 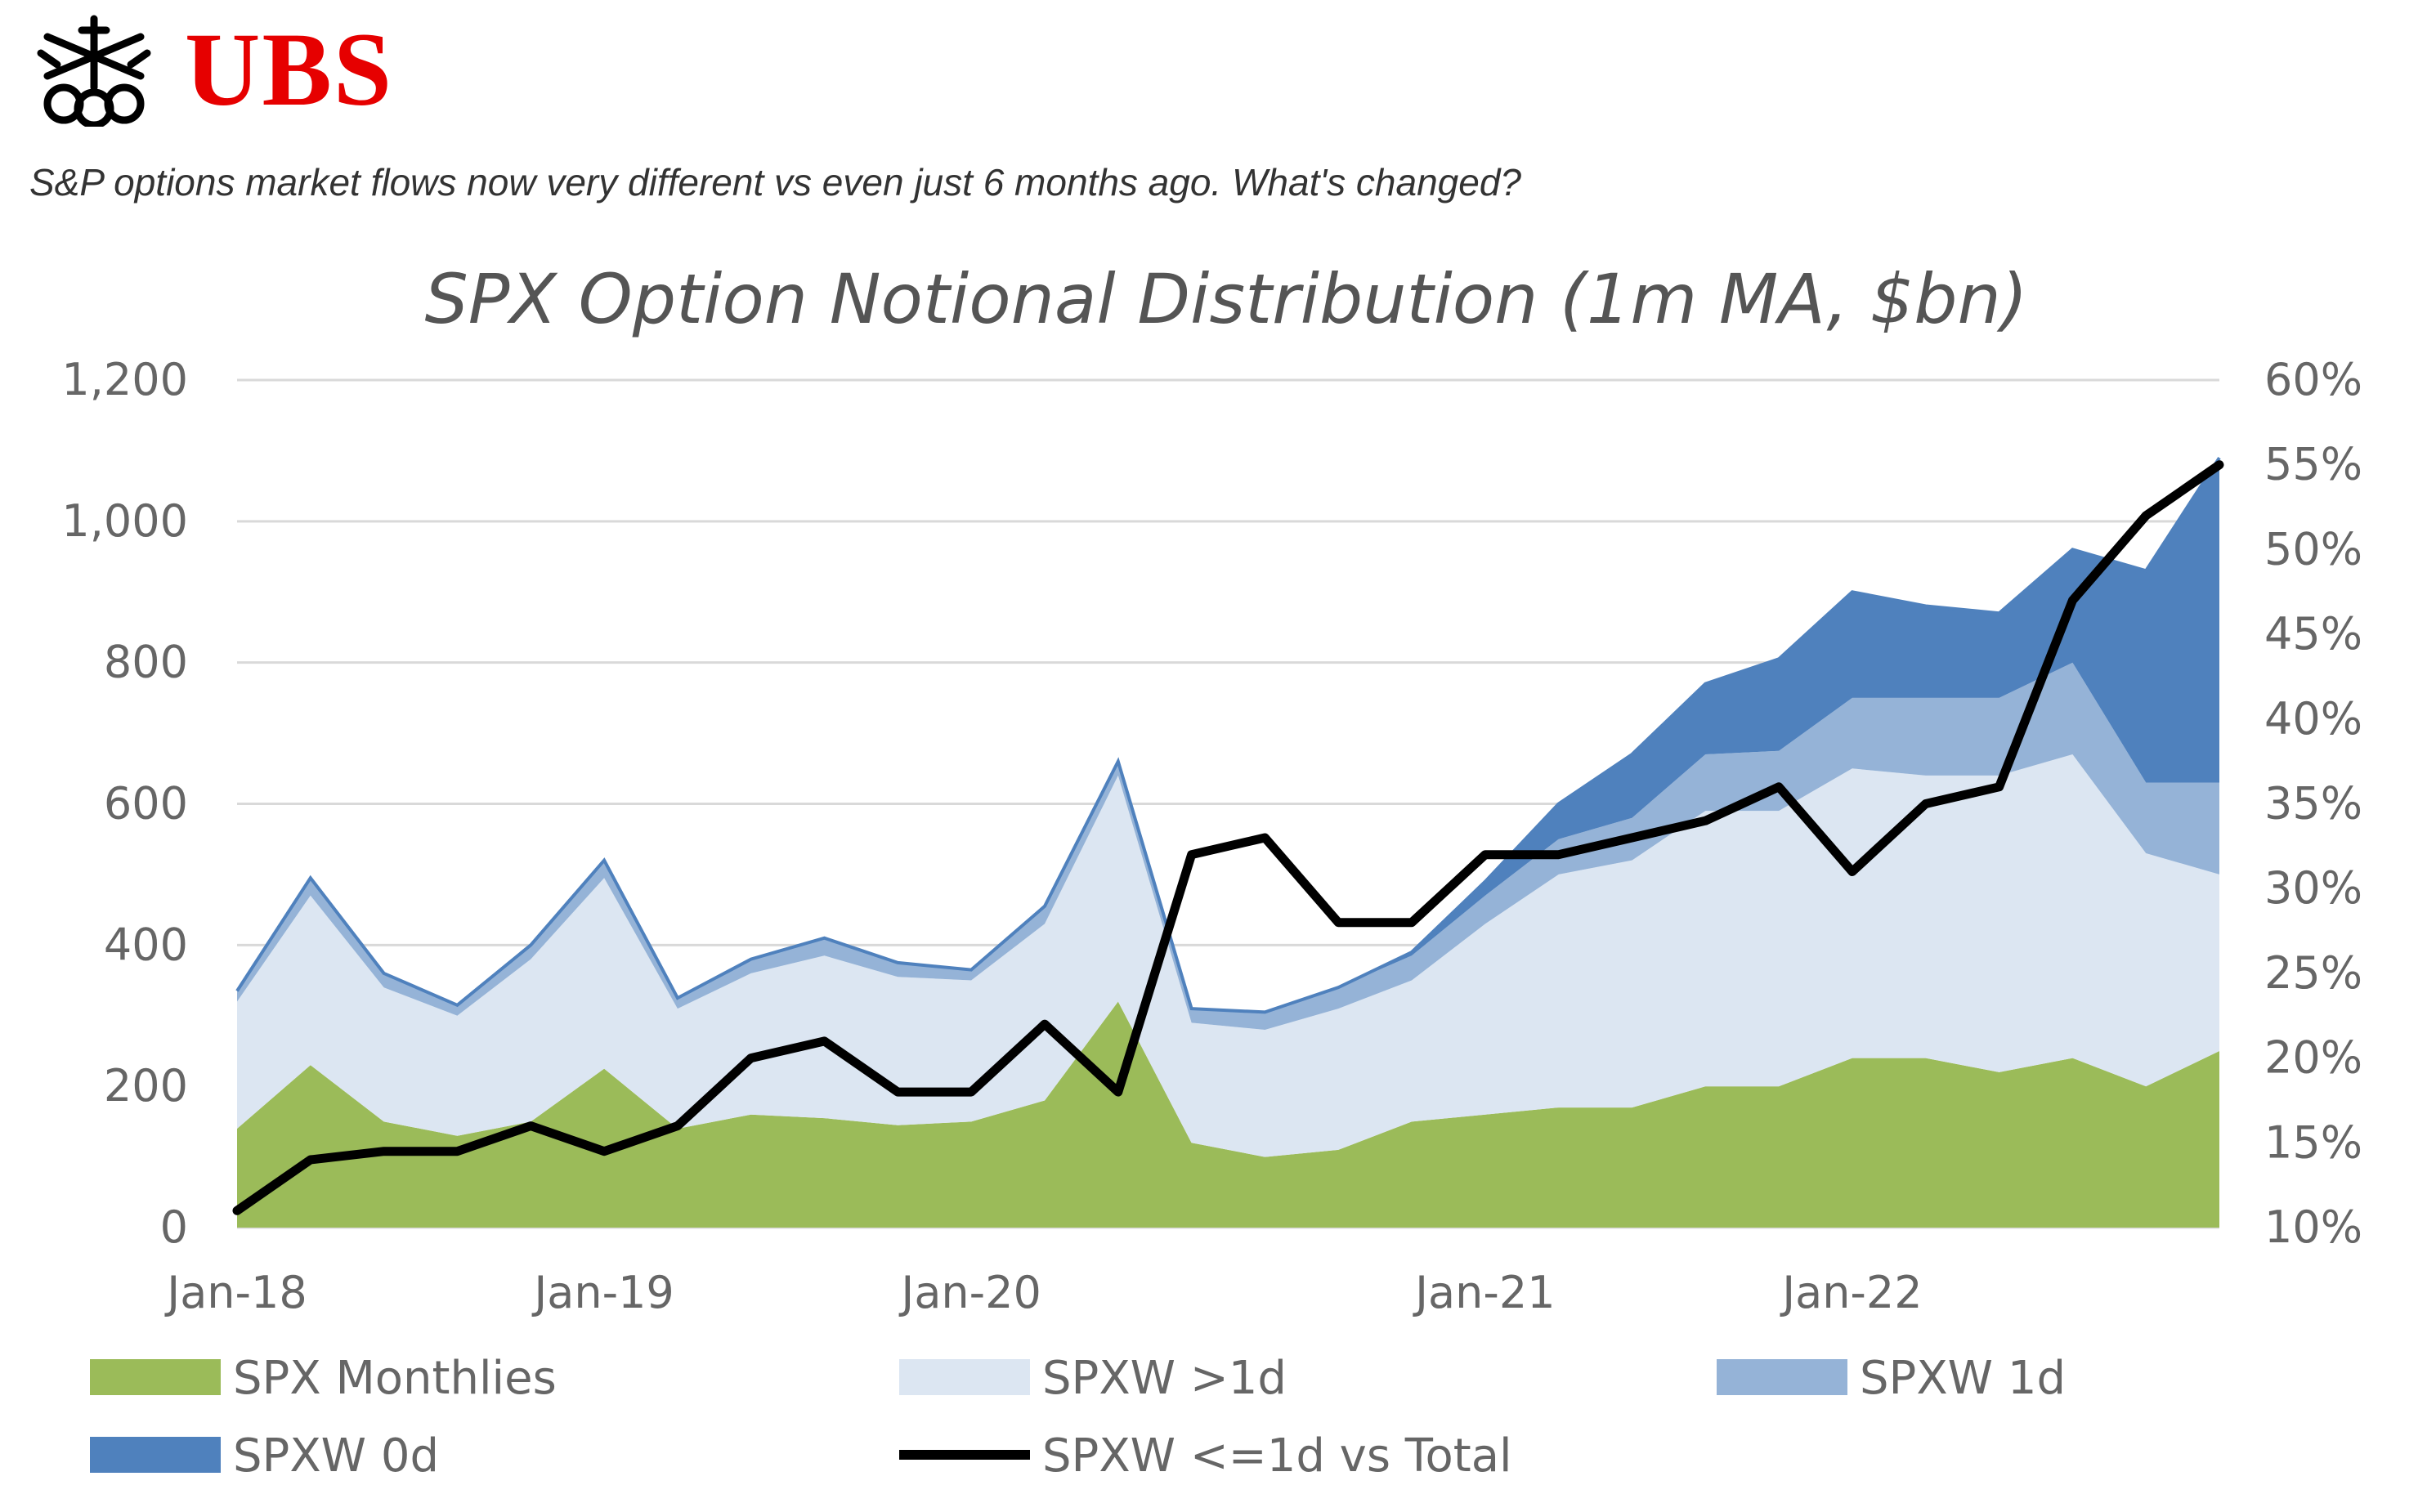 I want to click on right-tick-label: 30%, so click(x=2313, y=888).